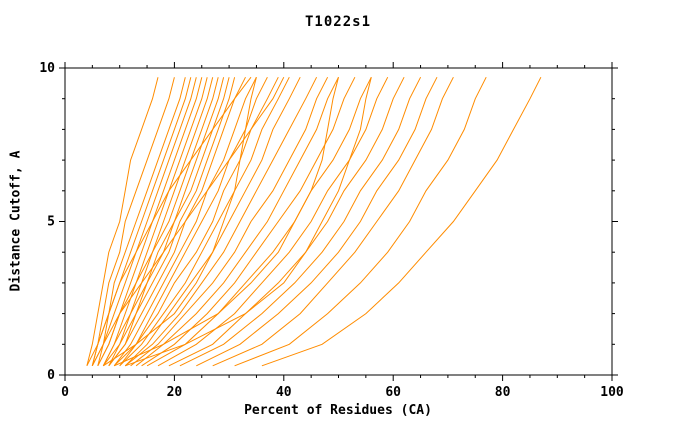  What do you see at coordinates (284, 392) in the screenshot?
I see `x-tick-label: 40` at bounding box center [284, 392].